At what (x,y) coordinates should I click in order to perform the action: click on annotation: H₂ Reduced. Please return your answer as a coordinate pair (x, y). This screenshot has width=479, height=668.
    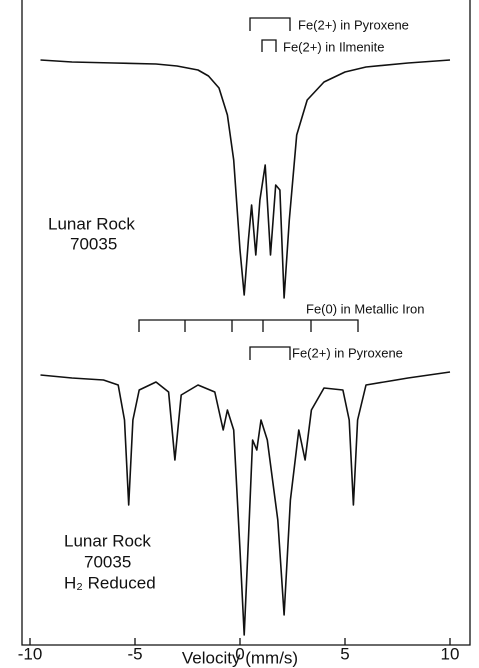
    Looking at the image, I should click on (110, 582).